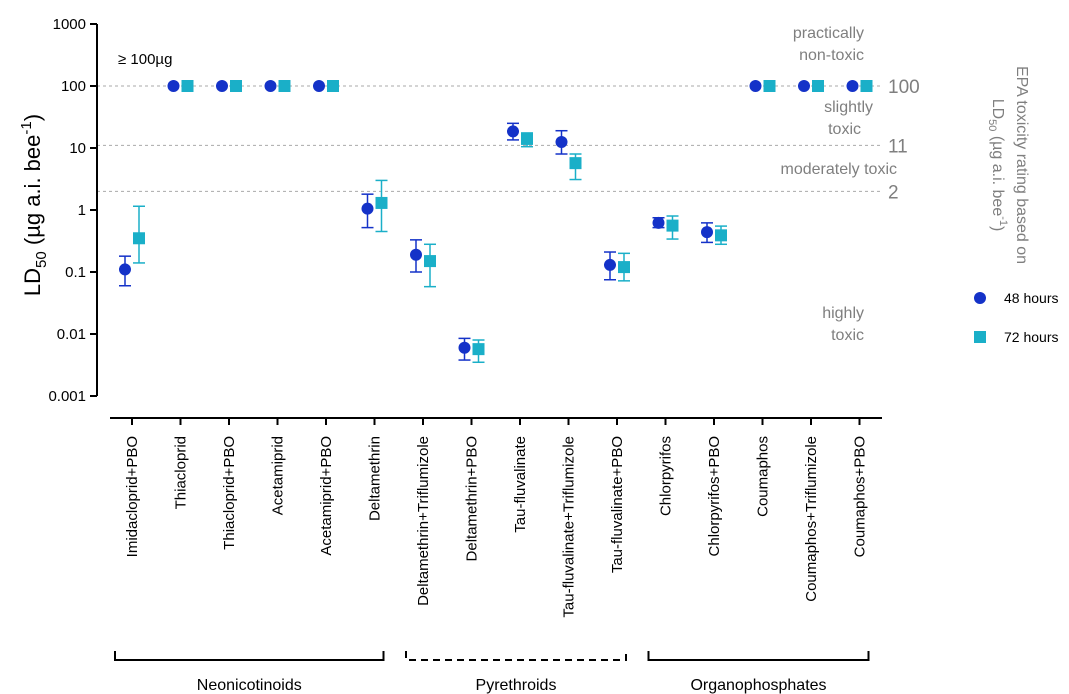  What do you see at coordinates (860, 496) in the screenshot?
I see `category-label: Coumaphos+PBO` at bounding box center [860, 496].